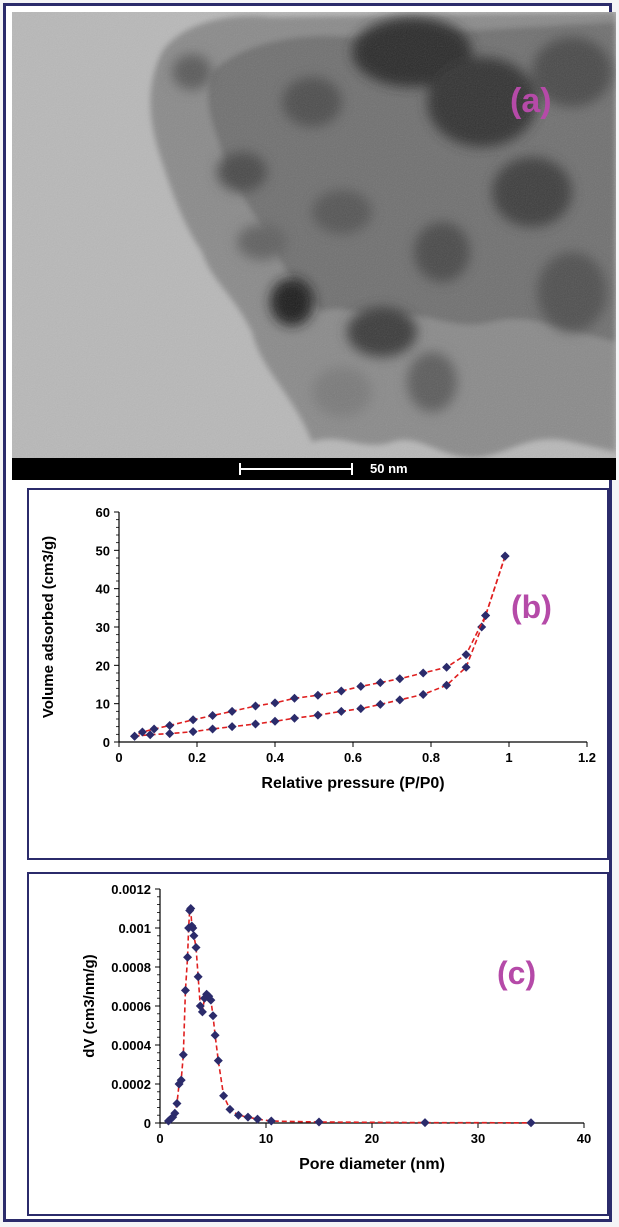  What do you see at coordinates (508, 757) in the screenshot?
I see `x-tick-label: 1` at bounding box center [508, 757].